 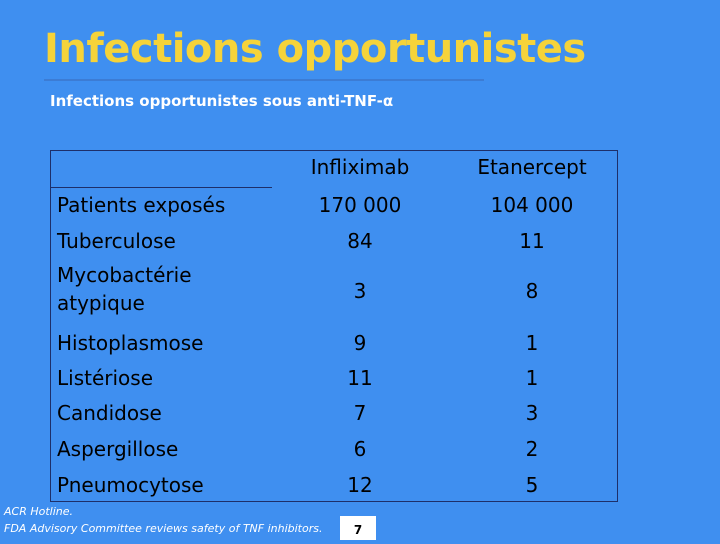 What do you see at coordinates (222, 101) in the screenshot?
I see `slide-subtitle: Infections opportunistes sous anti-TNF-α` at bounding box center [222, 101].